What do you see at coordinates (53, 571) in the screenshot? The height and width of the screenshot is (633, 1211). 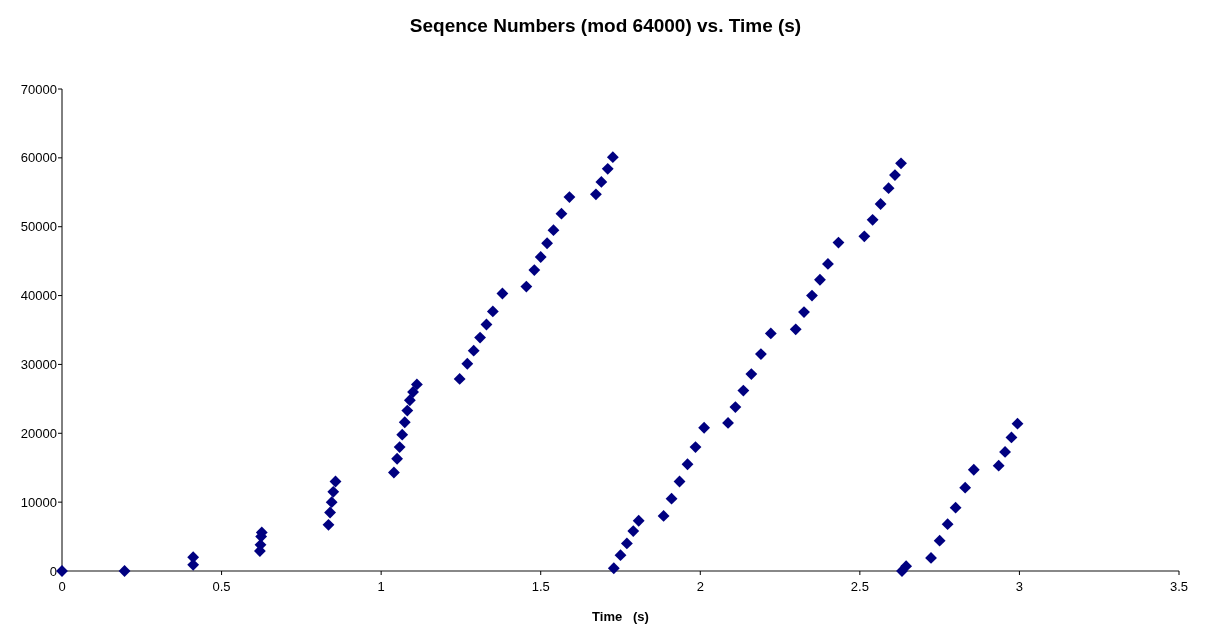 I see `y-tick-label: 0` at bounding box center [53, 571].